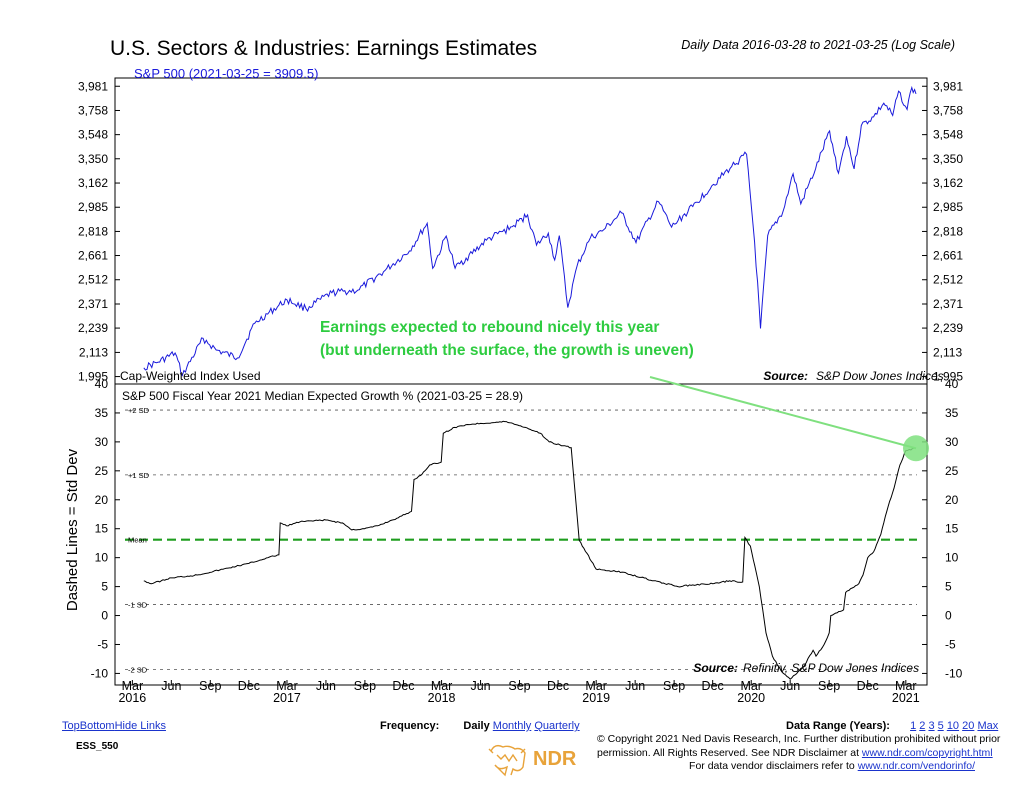 This screenshot has height=791, width=1024. Describe the element at coordinates (102, 471) in the screenshot. I see `y-tick-label: 25` at that location.